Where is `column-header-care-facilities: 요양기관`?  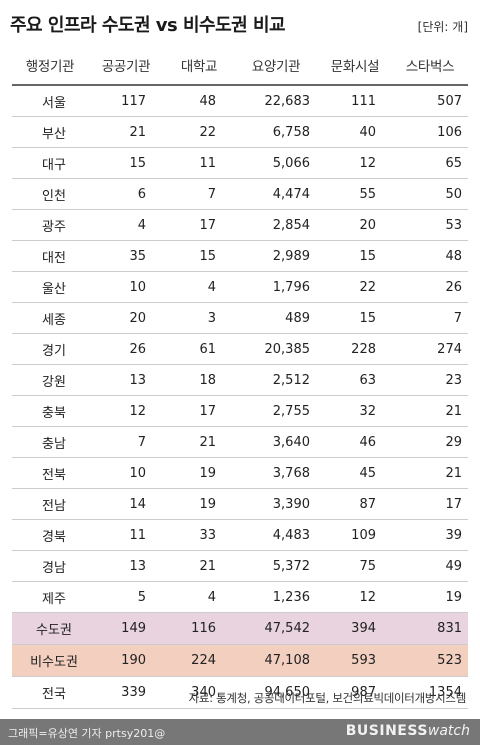
column-header-care-facilities: 요양기관 is located at coordinates (276, 66).